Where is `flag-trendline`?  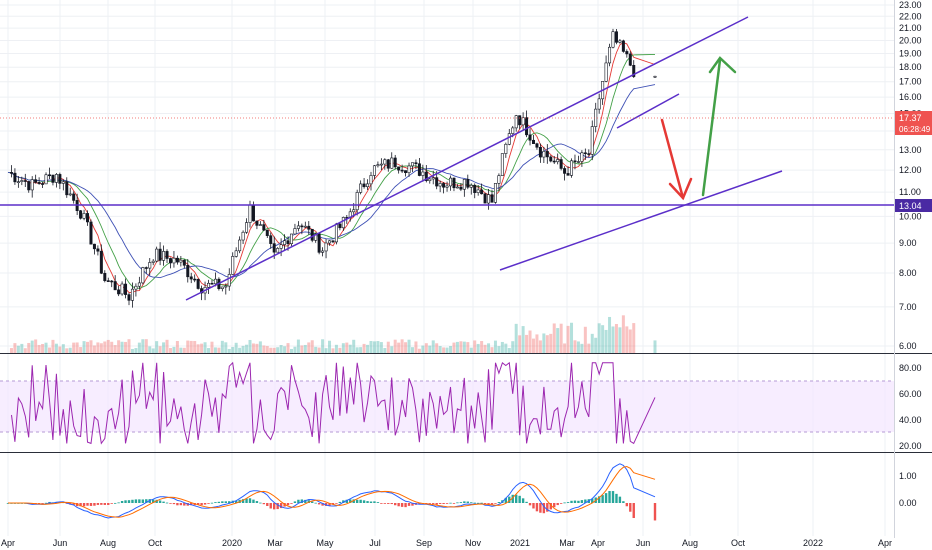 flag-trendline is located at coordinates (648, 111).